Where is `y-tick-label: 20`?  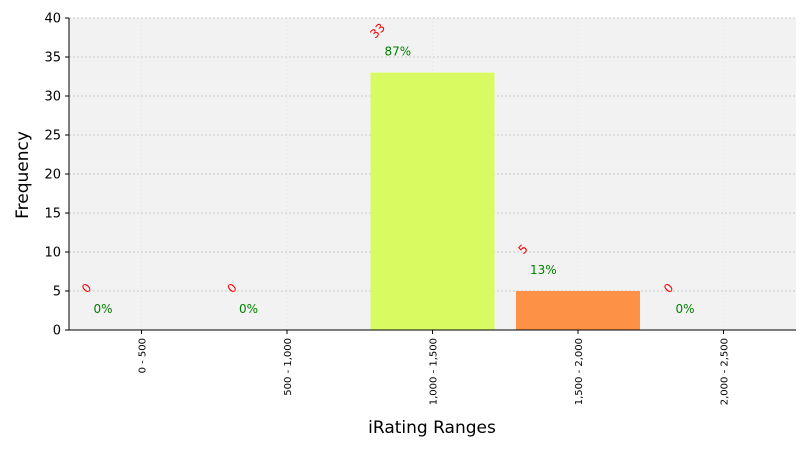 y-tick-label: 20 is located at coordinates (52, 175).